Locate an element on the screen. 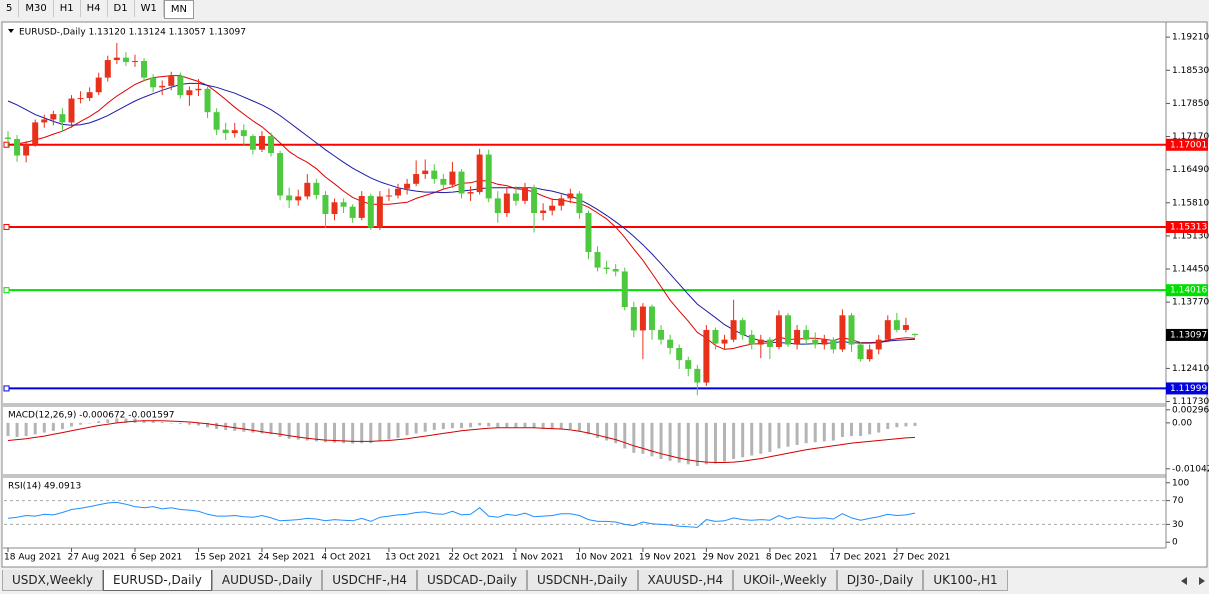 Image resolution: width=1209 pixels, height=594 pixels. level-label-box is located at coordinates (1187, 388).